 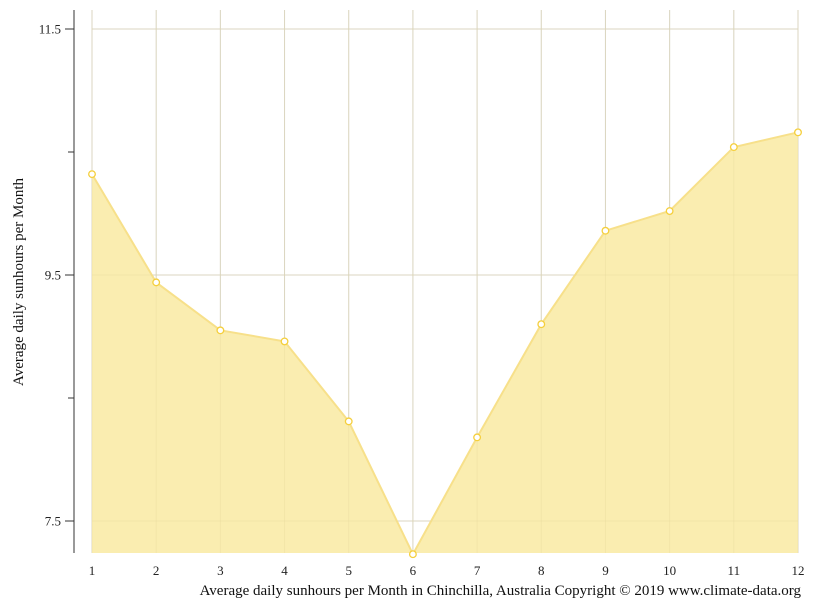 I want to click on y-axis-title: Average daily sunhours per Month, so click(x=19, y=282).